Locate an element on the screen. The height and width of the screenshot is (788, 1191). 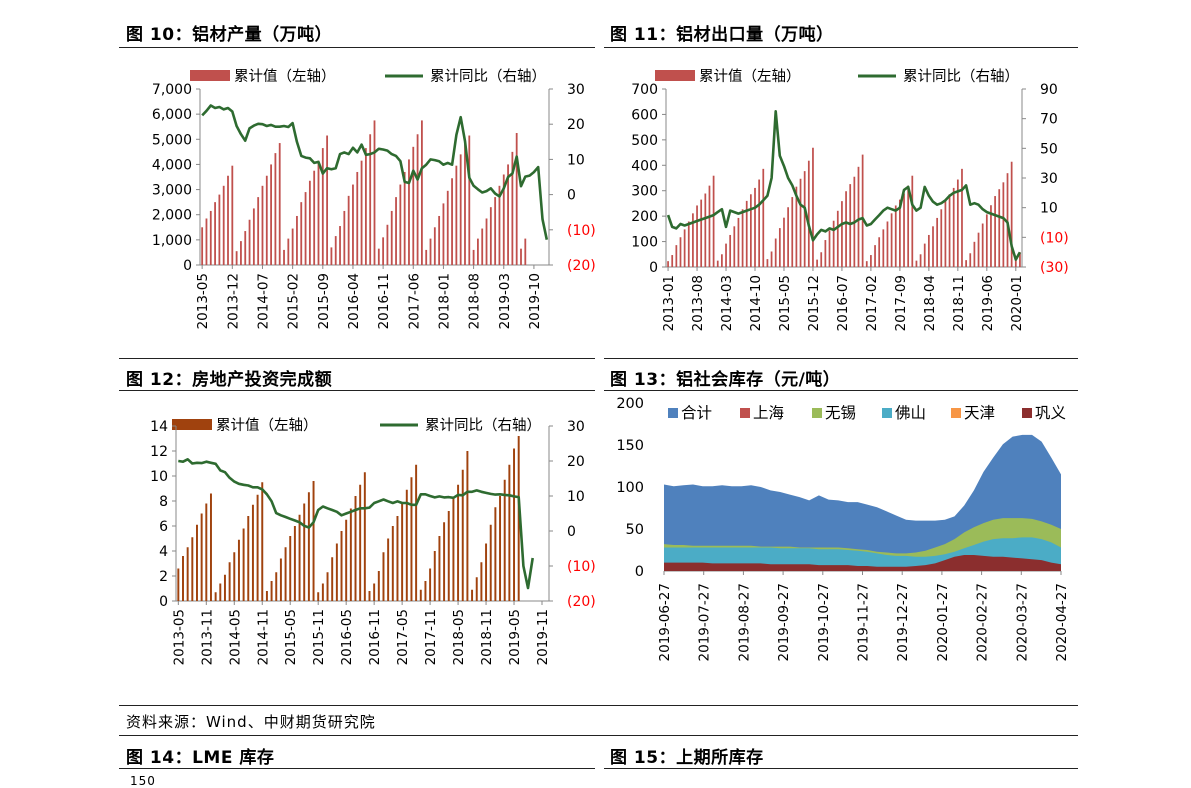
caption-rule-mid-right is located at coordinates (841, 358).